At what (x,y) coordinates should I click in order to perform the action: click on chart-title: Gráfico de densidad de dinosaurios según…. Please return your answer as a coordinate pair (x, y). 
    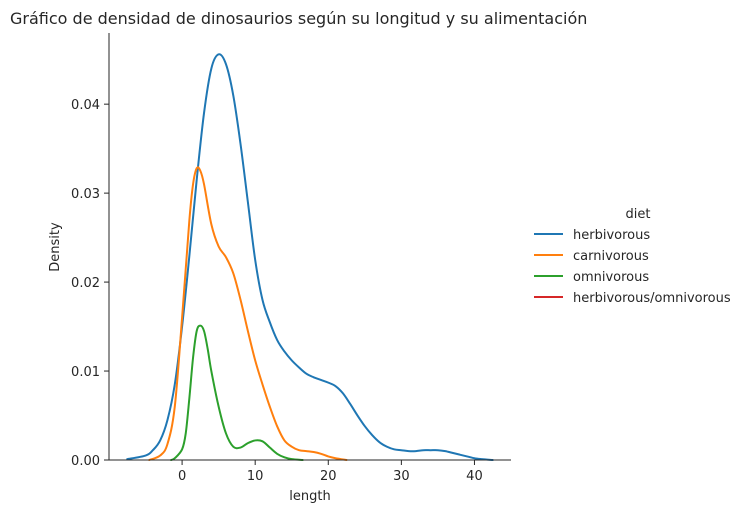
    Looking at the image, I should click on (298, 18).